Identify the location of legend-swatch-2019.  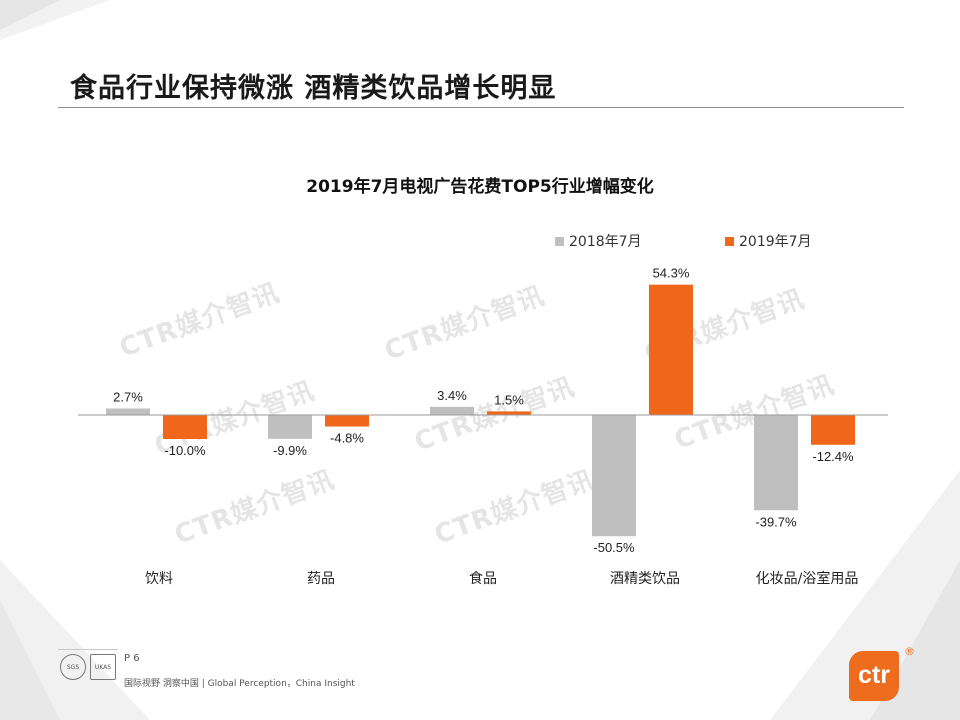
(729, 241).